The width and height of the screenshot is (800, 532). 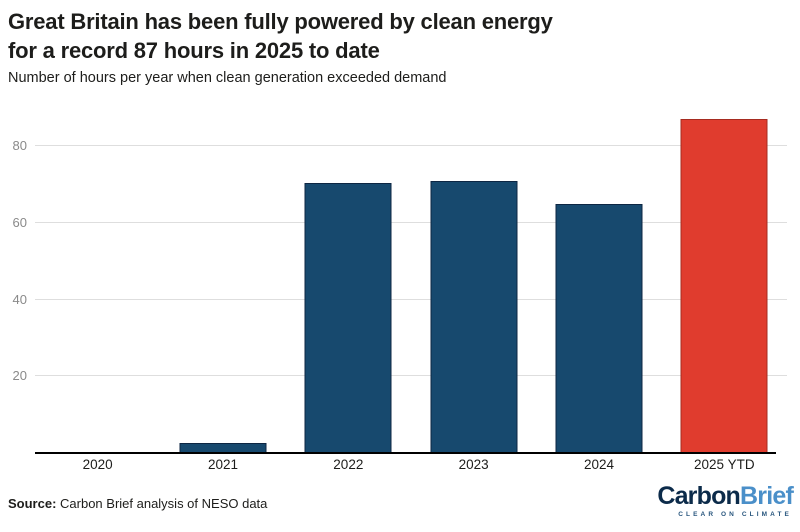 I want to click on logo-carbon-text: Carbon, so click(x=699, y=496).